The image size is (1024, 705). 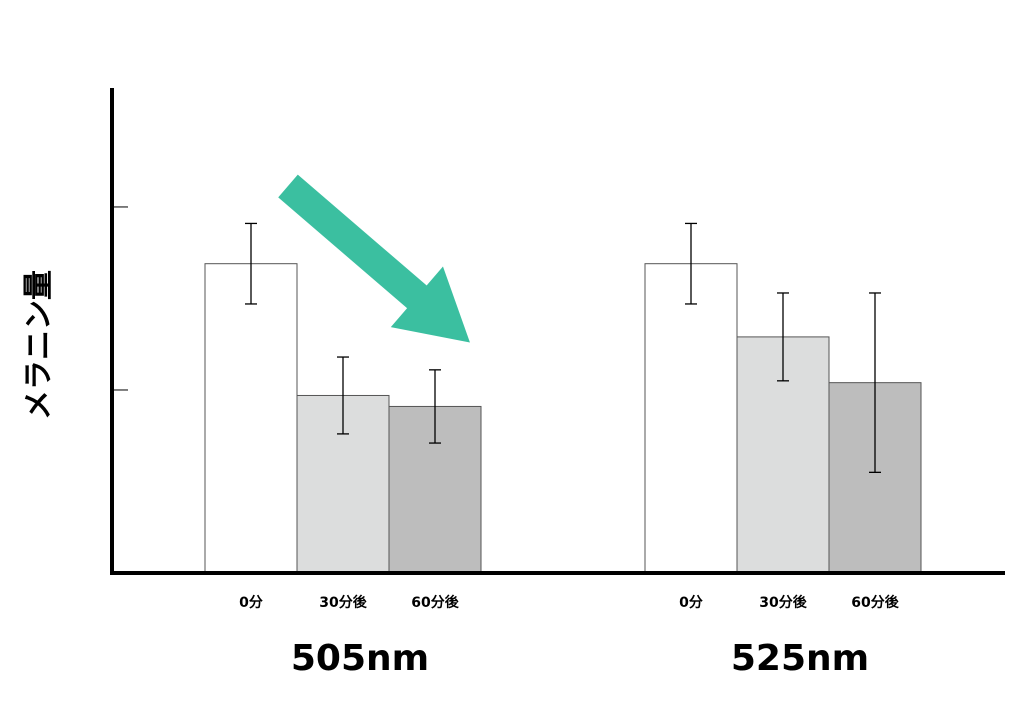 What do you see at coordinates (374, 258) in the screenshot?
I see `arrow` at bounding box center [374, 258].